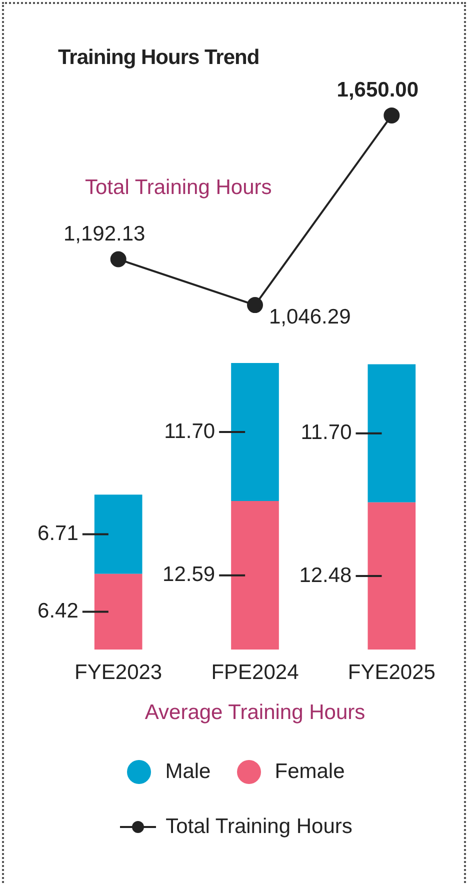 This screenshot has height=885, width=472. What do you see at coordinates (309, 771) in the screenshot?
I see `legend-label: Female` at bounding box center [309, 771].